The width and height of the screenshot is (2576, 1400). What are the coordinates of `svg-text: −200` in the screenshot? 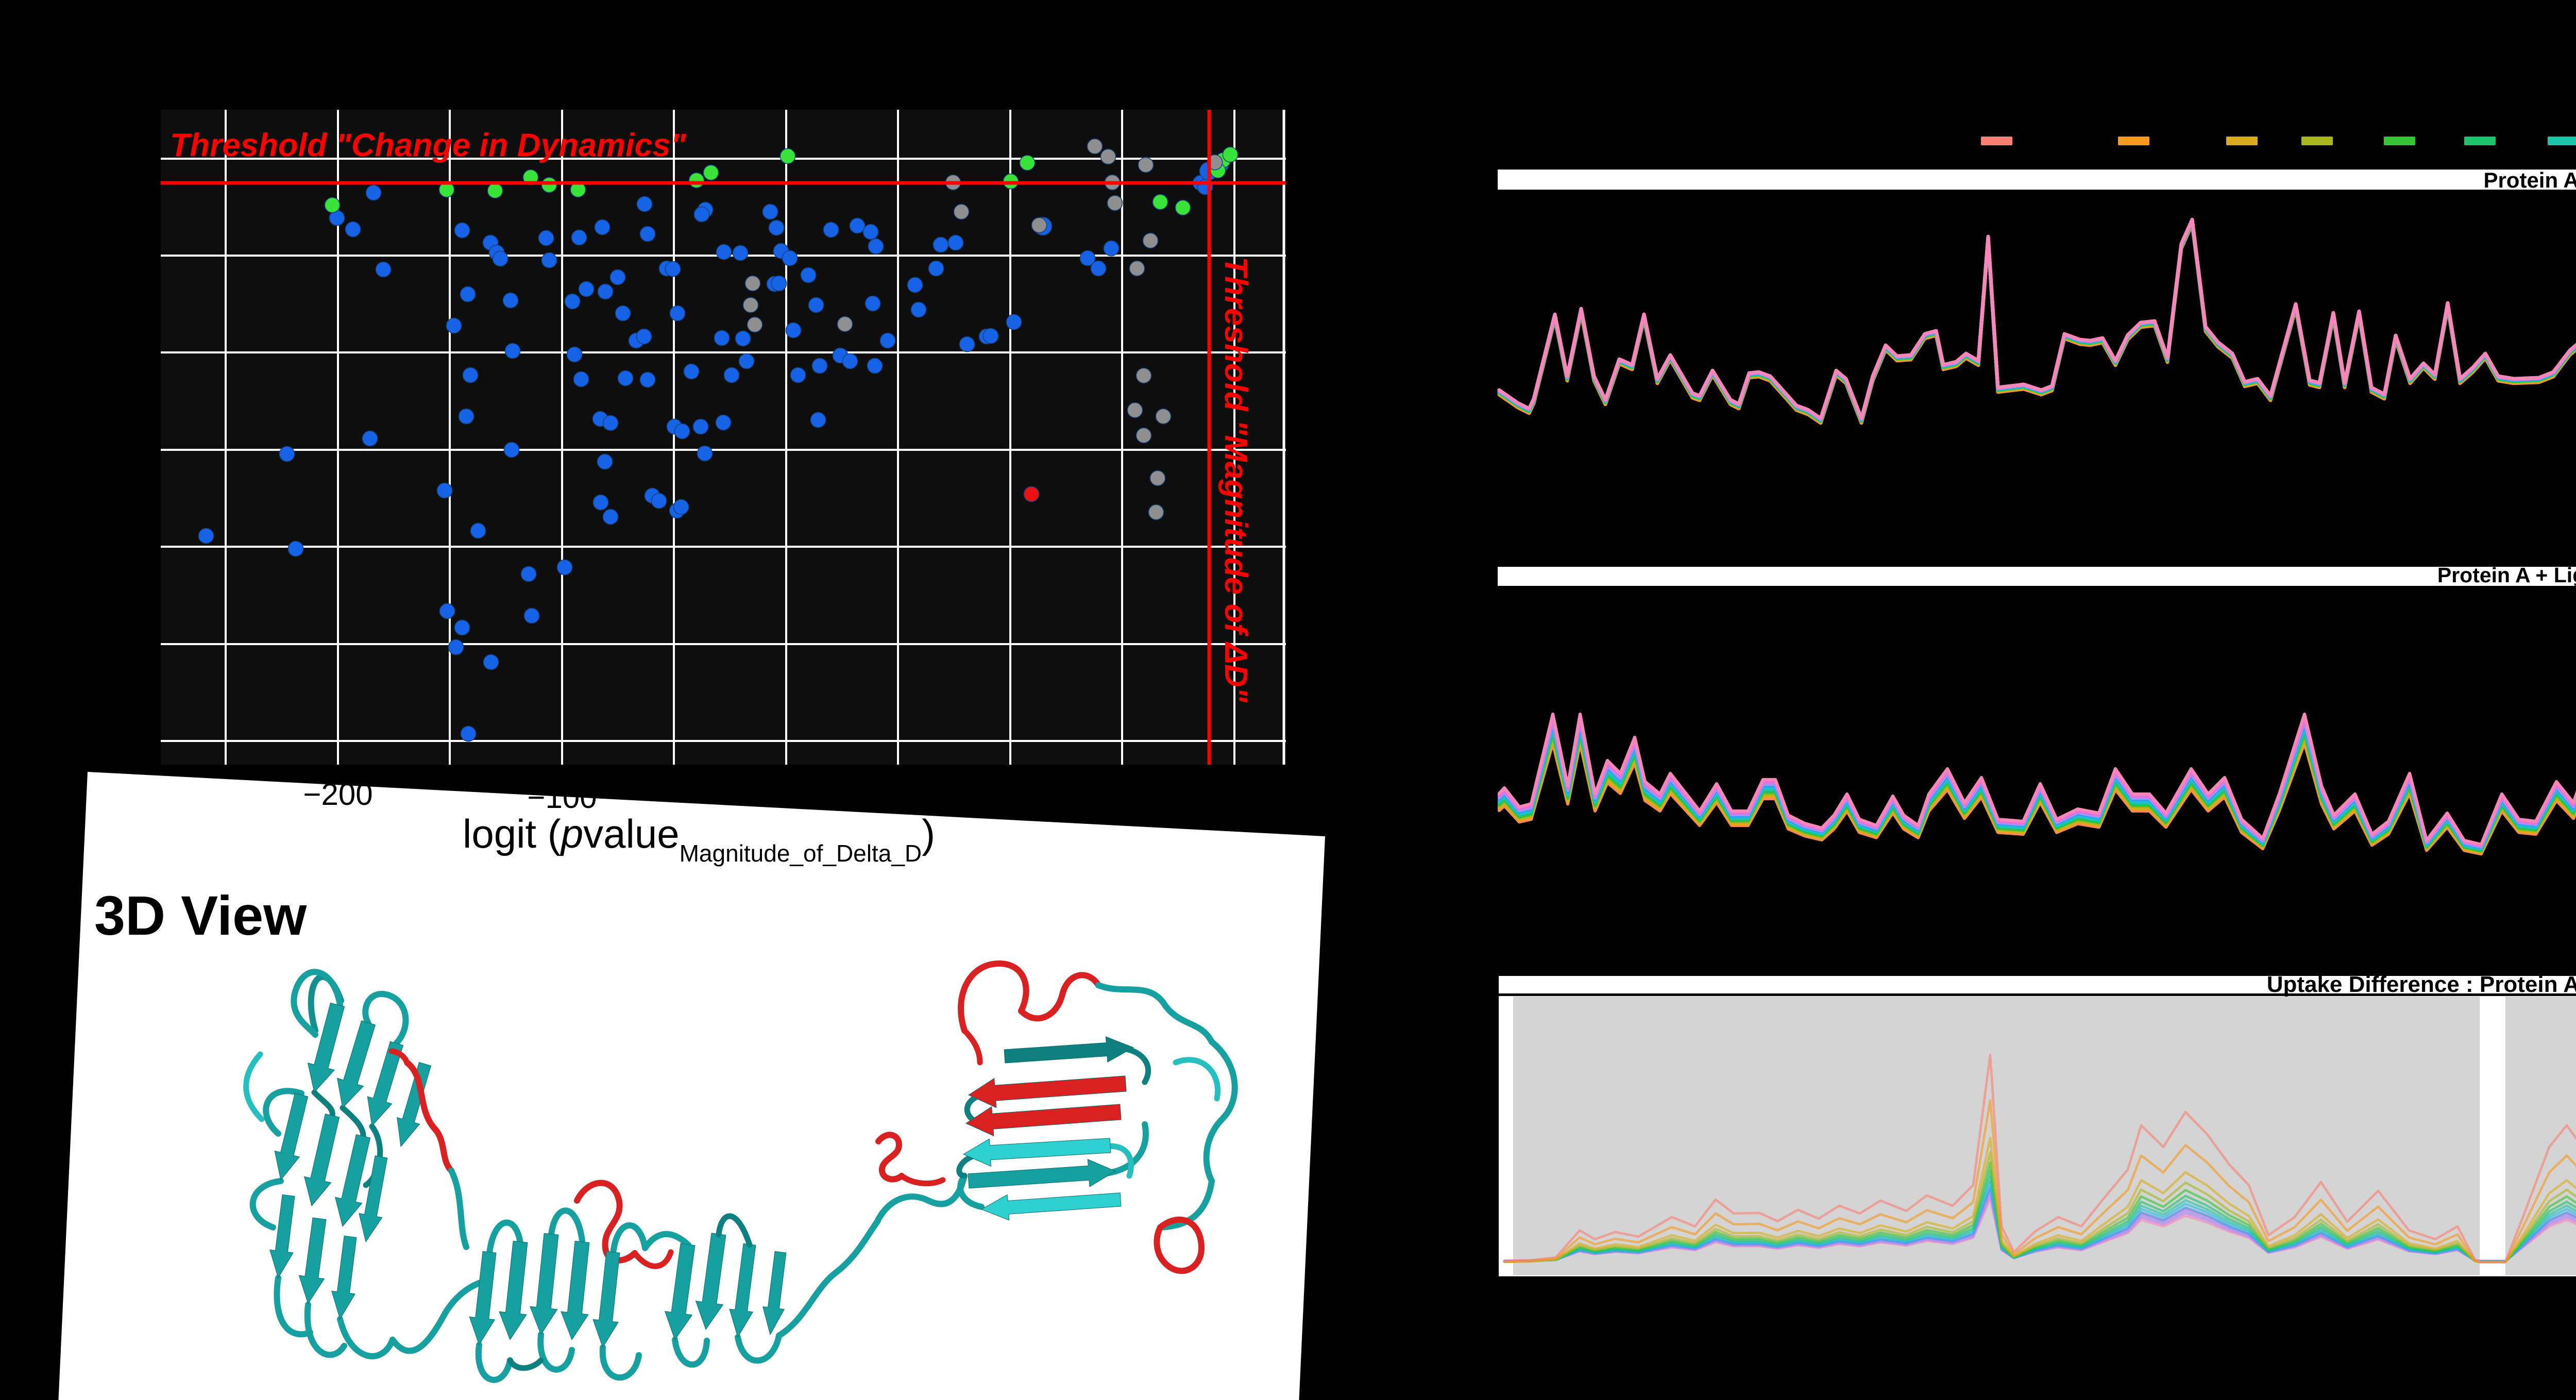 It's located at (337, 794).